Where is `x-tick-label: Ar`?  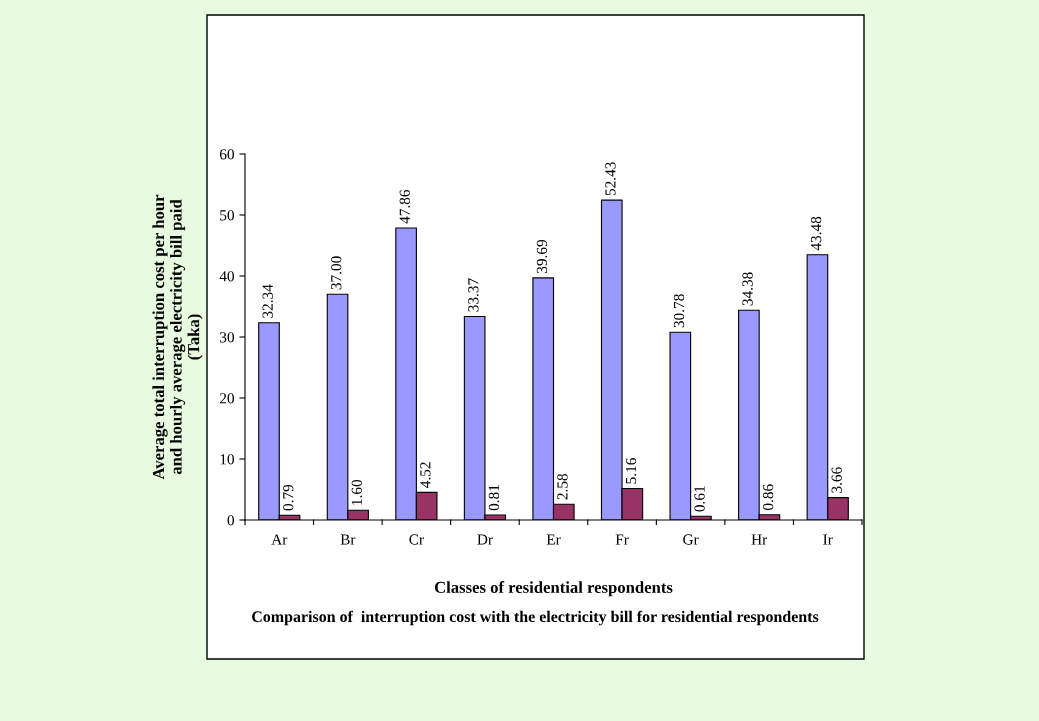 x-tick-label: Ar is located at coordinates (279, 539).